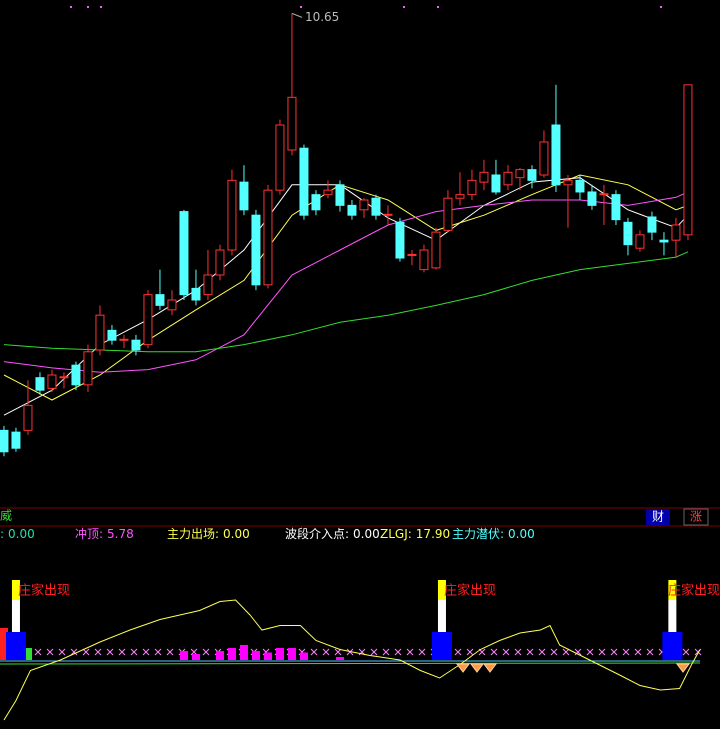  Describe the element at coordinates (415, 534) in the screenshot. I see `indicator-label: ZLGJ: 17.90` at that location.